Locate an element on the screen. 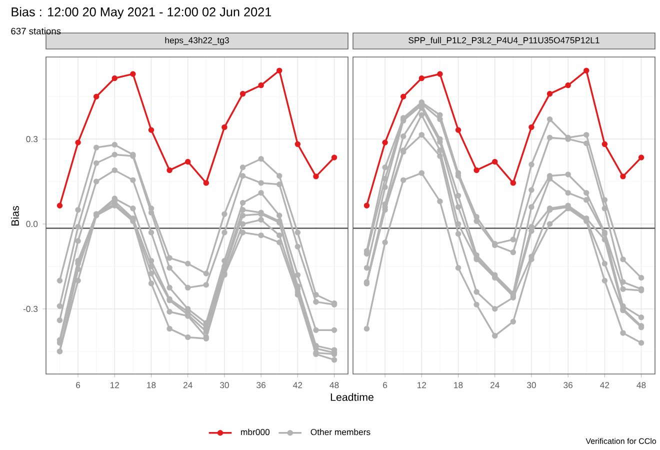  legend-label: Other members is located at coordinates (340, 432).